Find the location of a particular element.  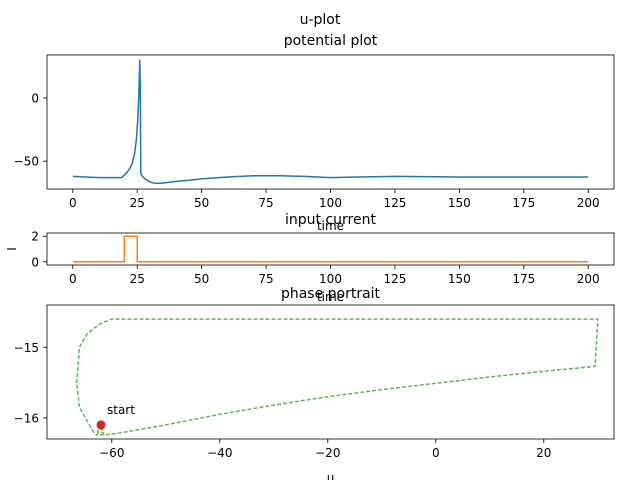

potential-x-tick-label: 75 is located at coordinates (265, 203).